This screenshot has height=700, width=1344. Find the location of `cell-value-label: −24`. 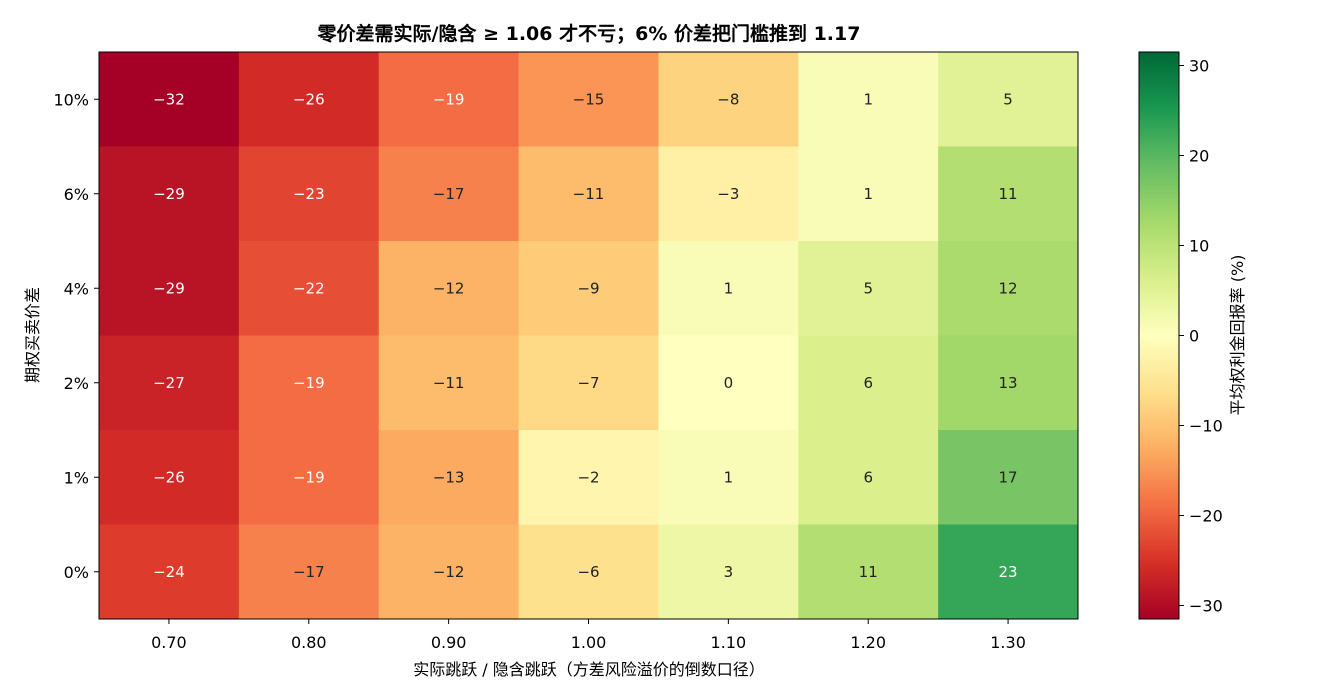

cell-value-label: −24 is located at coordinates (169, 572).